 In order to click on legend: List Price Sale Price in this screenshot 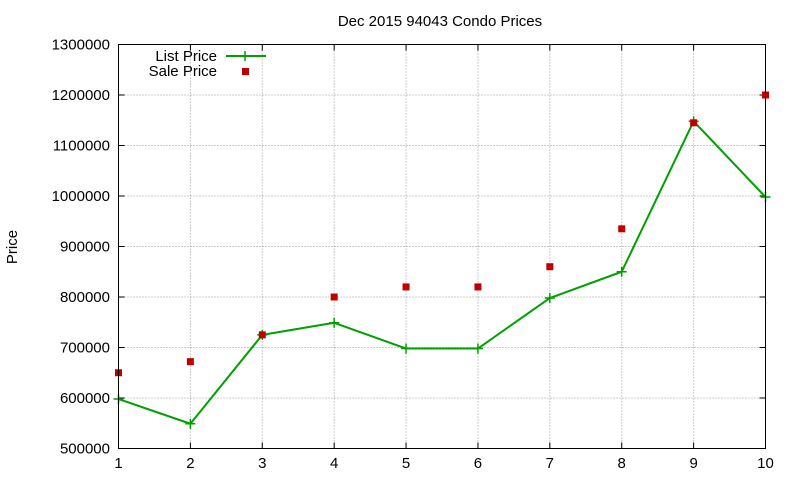, I will do `click(207, 64)`.